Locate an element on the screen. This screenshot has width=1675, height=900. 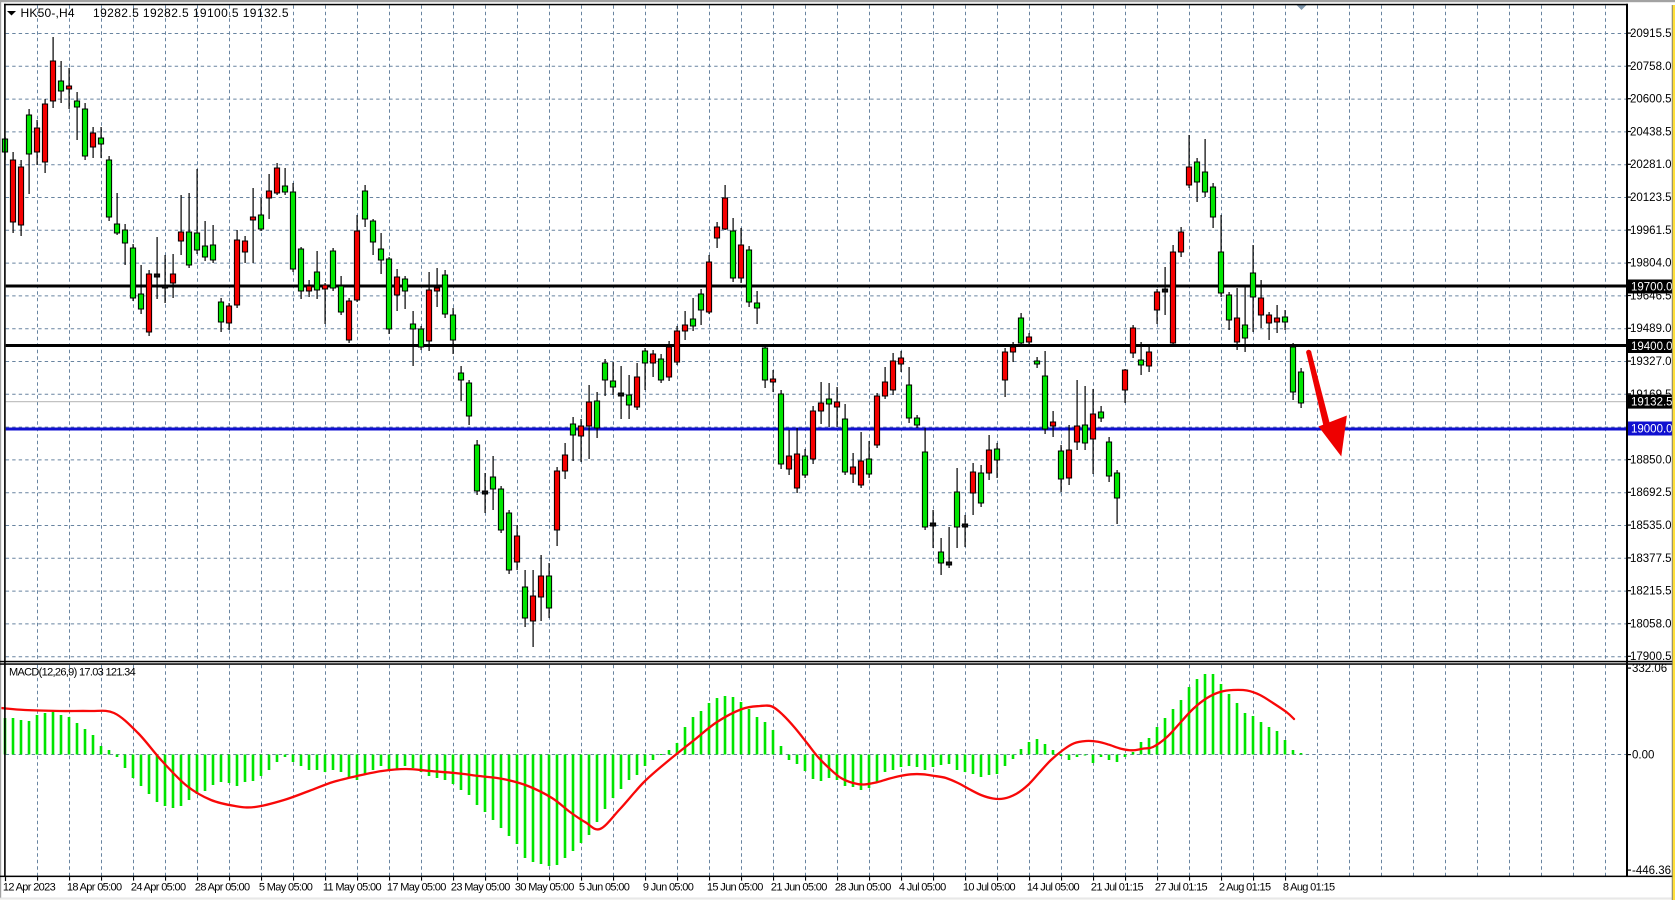
svg-text: 24 Apr 05:00 is located at coordinates (158, 888).